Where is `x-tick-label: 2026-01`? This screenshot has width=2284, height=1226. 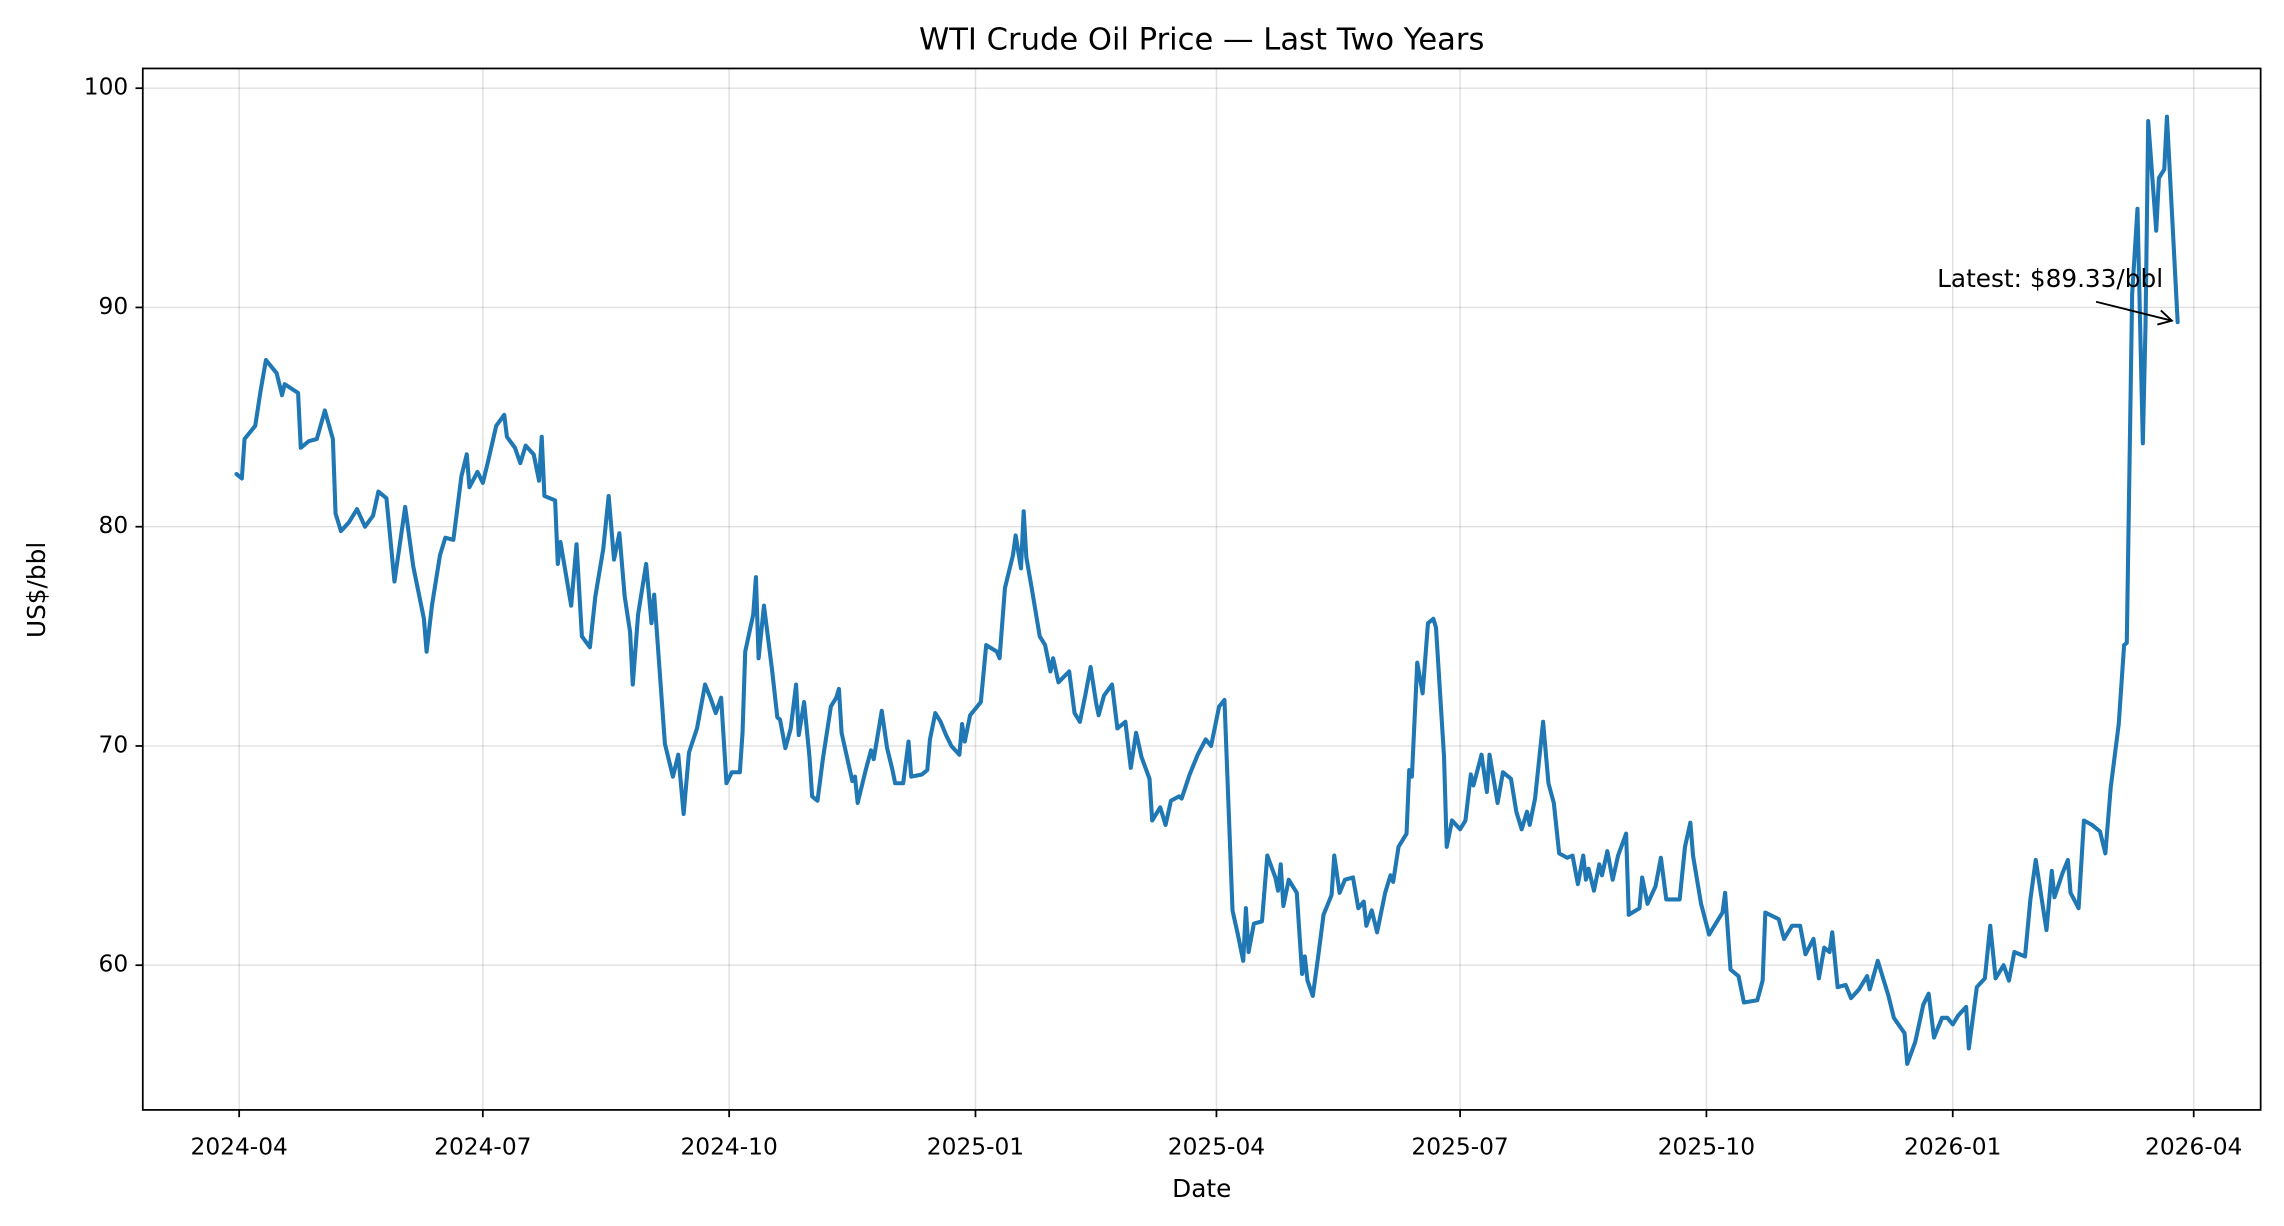 x-tick-label: 2026-01 is located at coordinates (1952, 1146).